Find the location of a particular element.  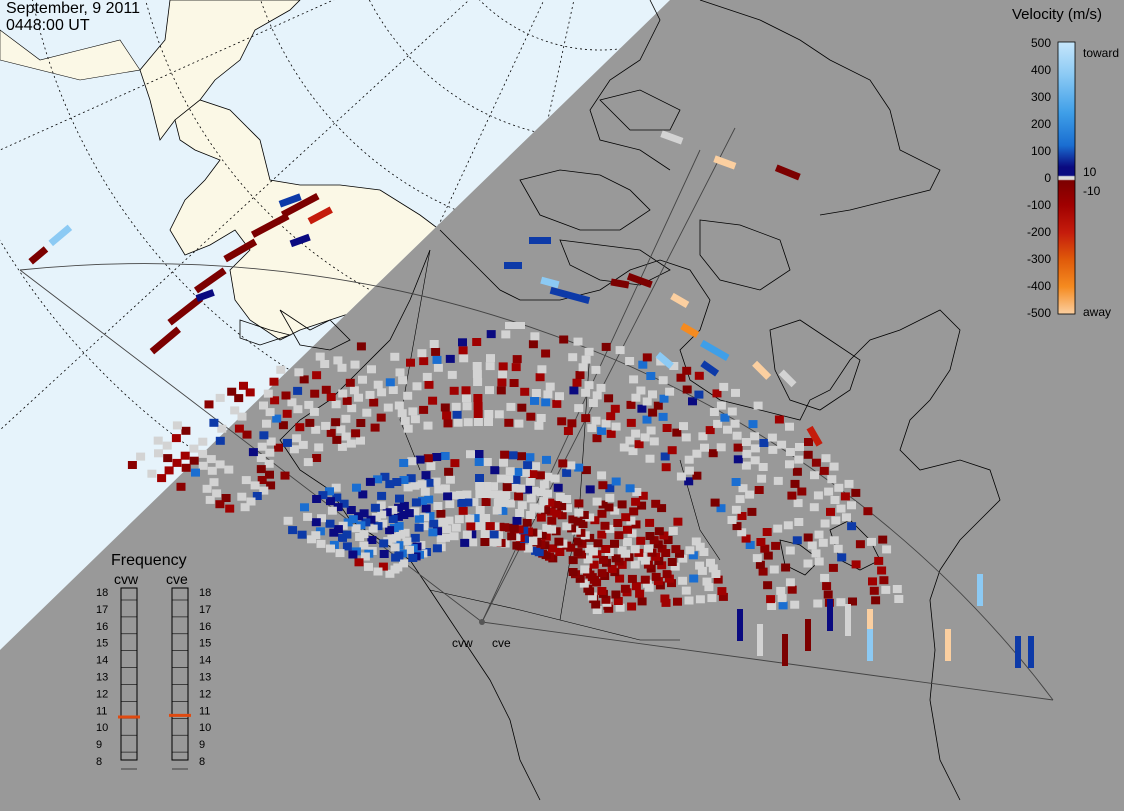

frequency-ticks: 18 18 17 17 16 16 15 15 14 14 13 13 12 12 11 11 10 10 9 9 8 8 is located at coordinates (153, 678).